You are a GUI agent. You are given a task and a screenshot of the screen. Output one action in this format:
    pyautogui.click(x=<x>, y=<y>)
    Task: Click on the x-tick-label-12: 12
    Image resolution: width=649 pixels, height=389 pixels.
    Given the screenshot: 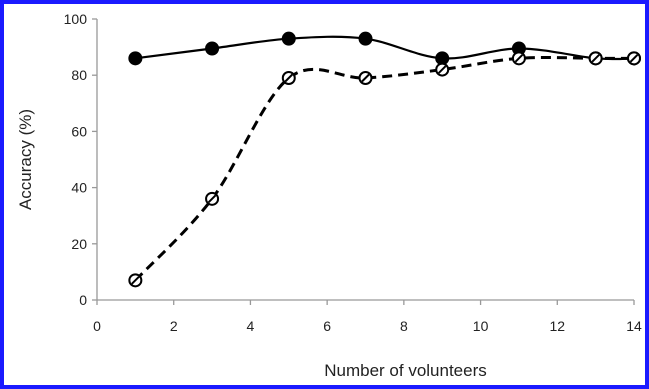 What is the action you would take?
    pyautogui.click(x=557, y=326)
    